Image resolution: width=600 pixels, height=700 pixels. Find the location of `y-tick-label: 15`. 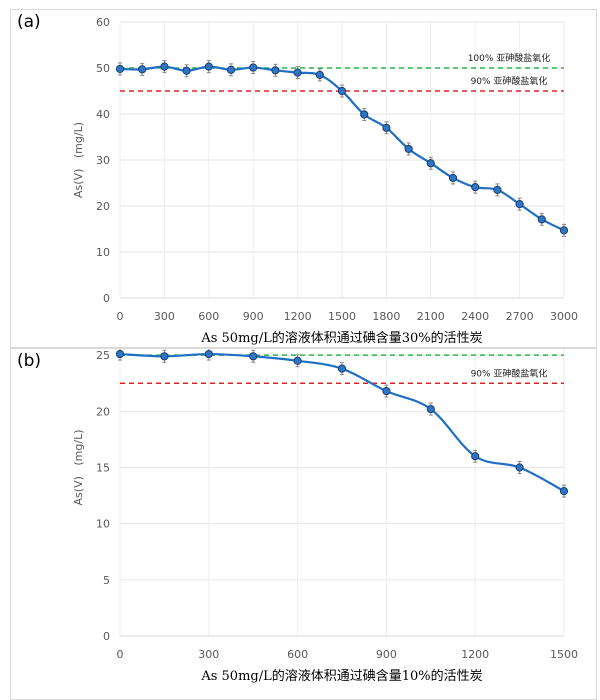

y-tick-label: 15 is located at coordinates (103, 468).